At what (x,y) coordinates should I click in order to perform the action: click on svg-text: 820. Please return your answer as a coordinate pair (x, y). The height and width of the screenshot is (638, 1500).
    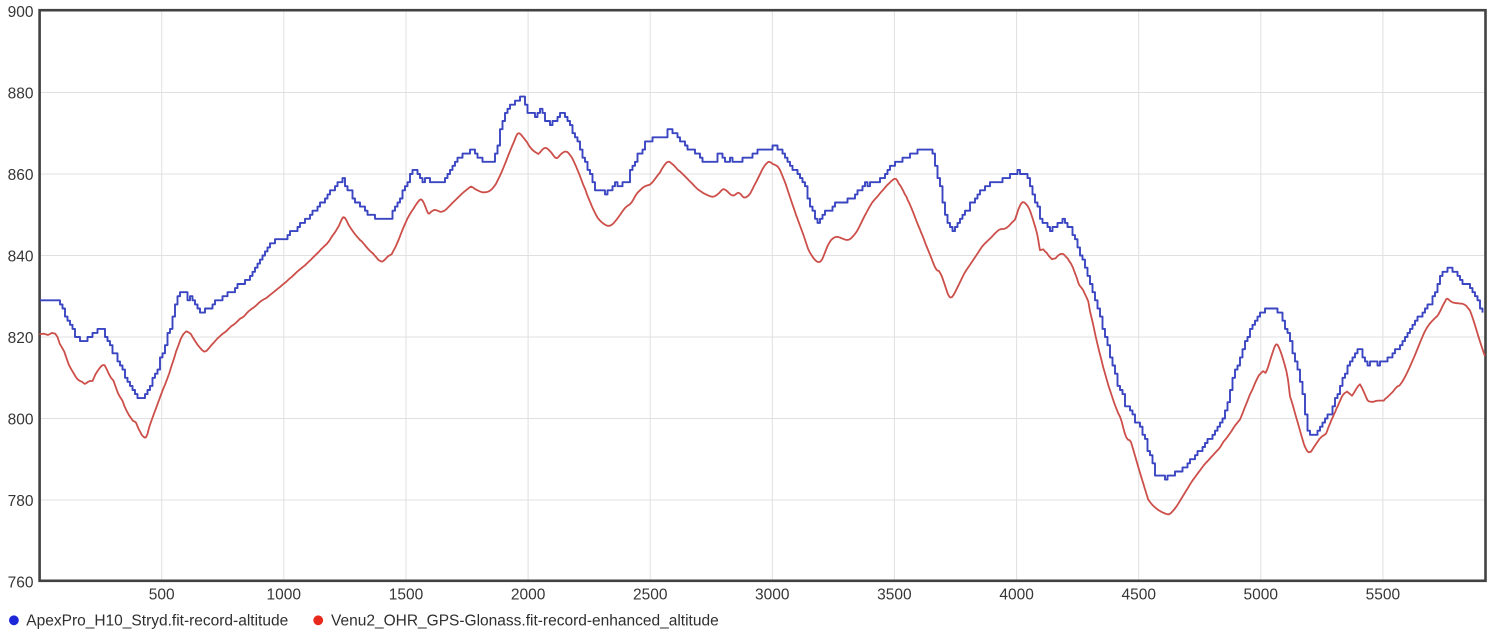
    Looking at the image, I should click on (21, 338).